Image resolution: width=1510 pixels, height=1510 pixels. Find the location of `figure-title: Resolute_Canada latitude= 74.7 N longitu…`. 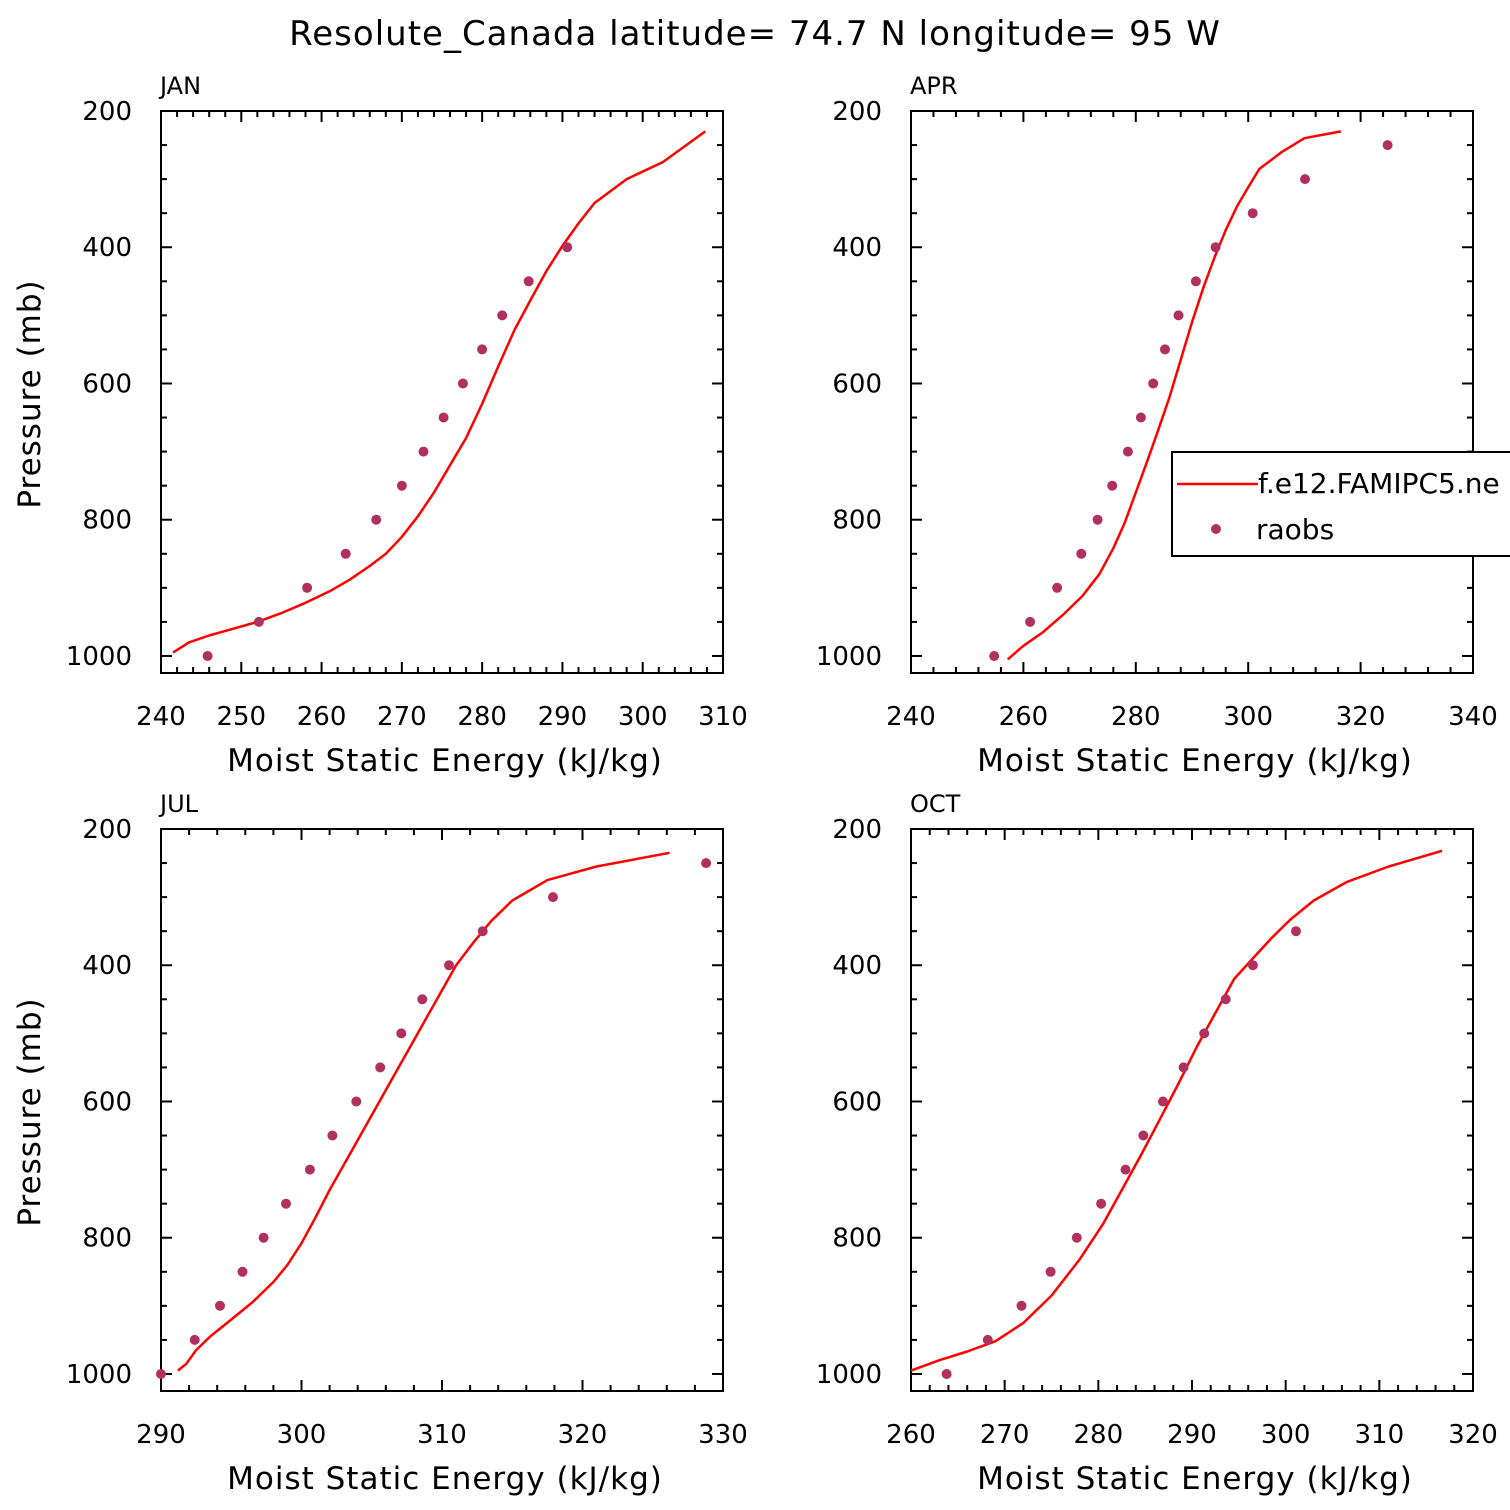

figure-title: Resolute_Canada latitude= 74.7 N longitu… is located at coordinates (755, 34).